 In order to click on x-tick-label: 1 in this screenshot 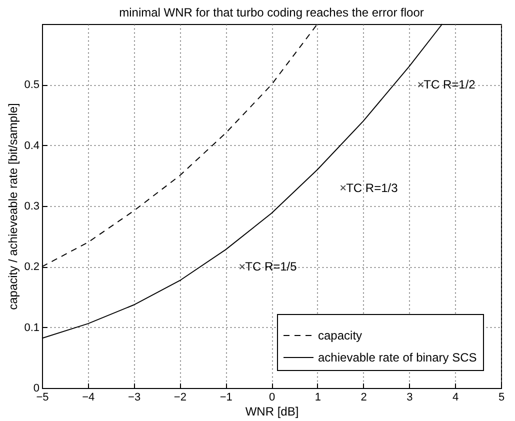, I will do `click(317, 398)`.